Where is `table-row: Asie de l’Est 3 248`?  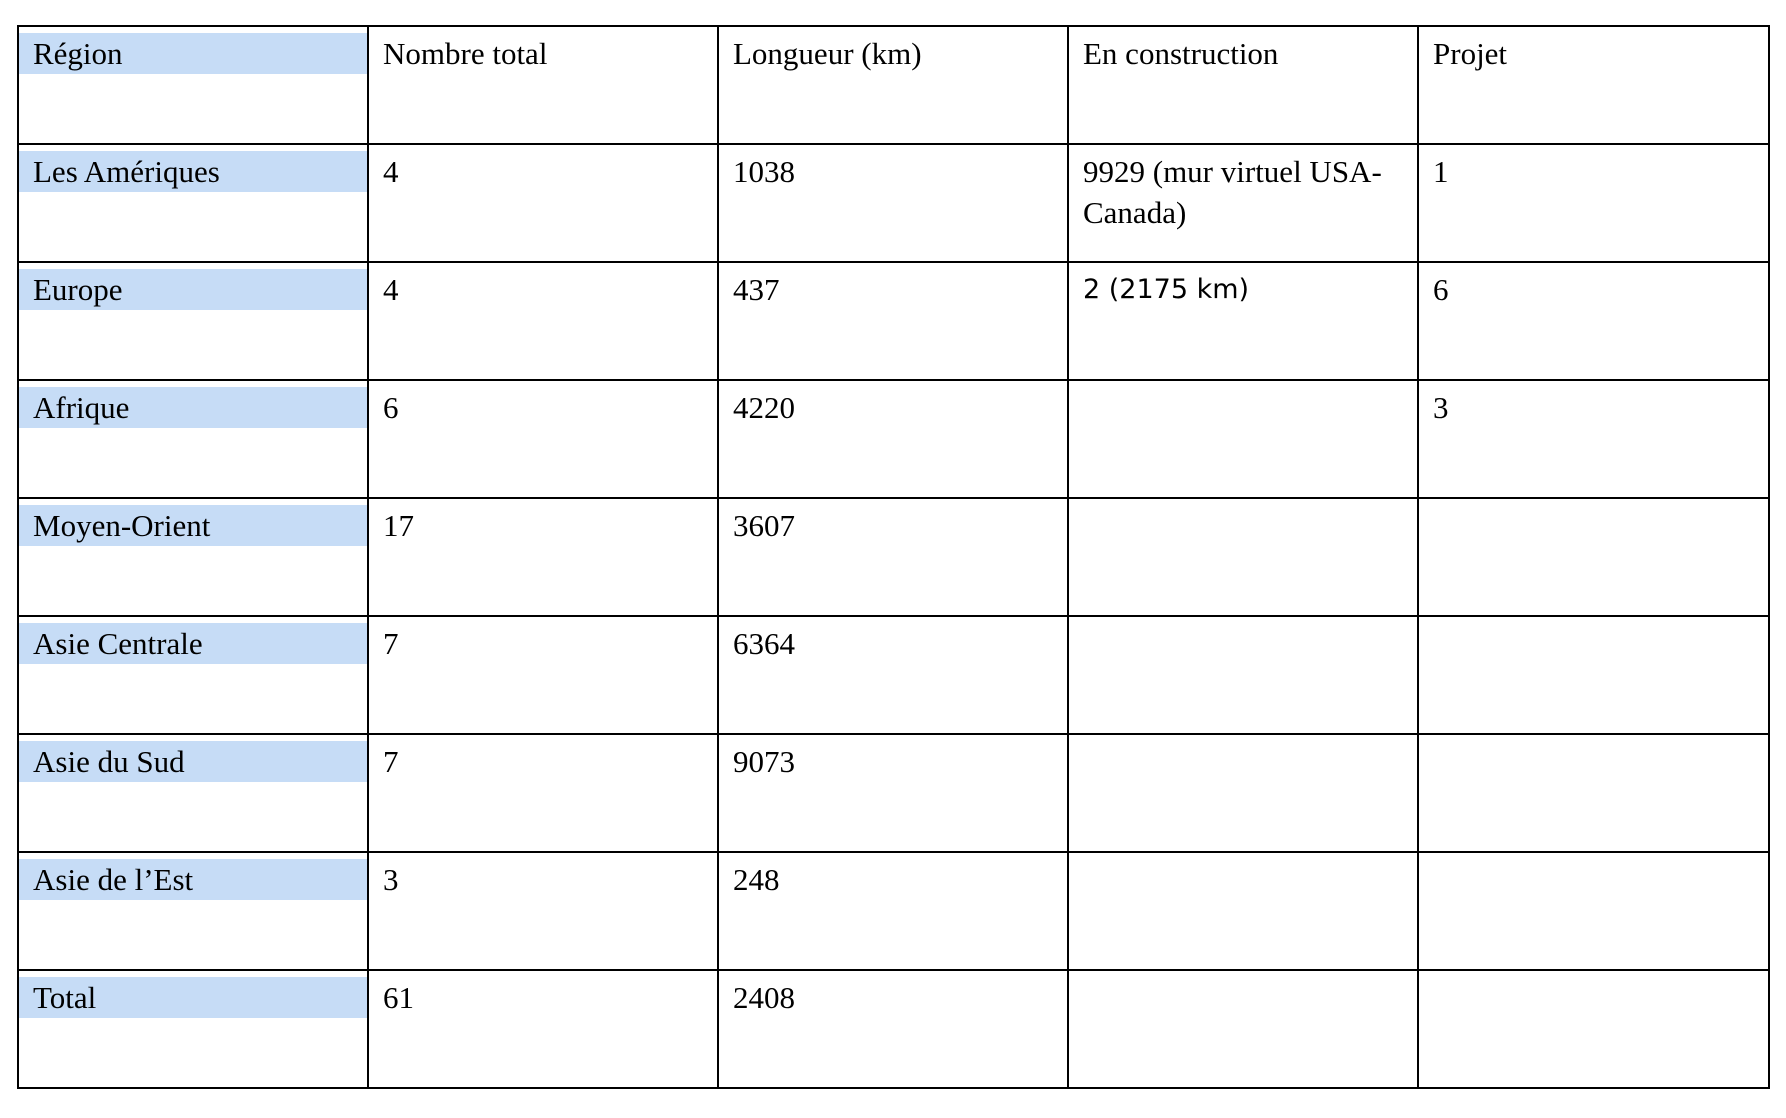 table-row: Asie de l’Est 3 248 is located at coordinates (893, 911).